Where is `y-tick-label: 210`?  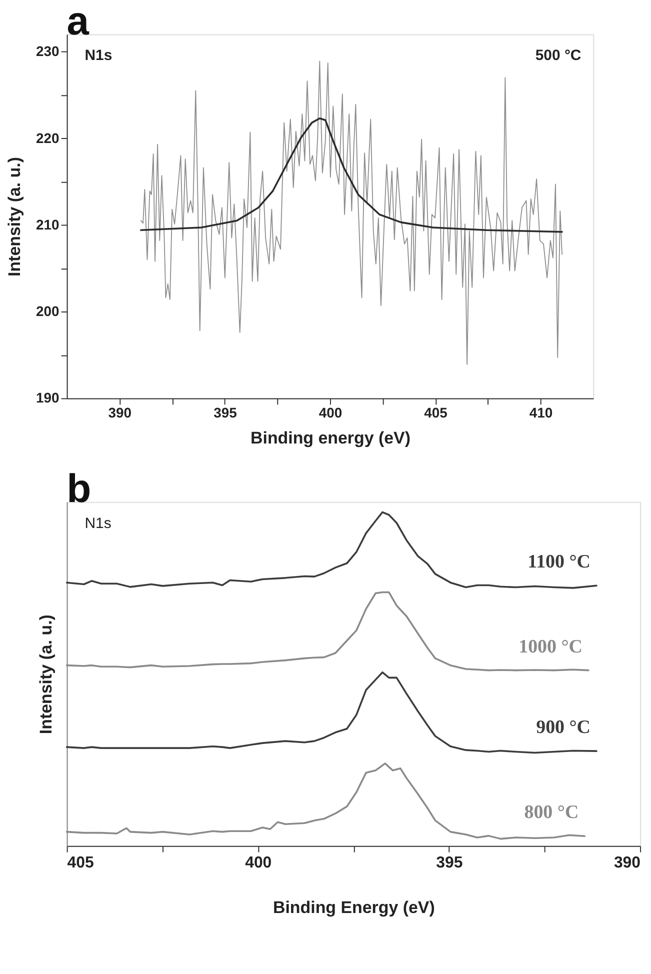
y-tick-label: 210 is located at coordinates (48, 224).